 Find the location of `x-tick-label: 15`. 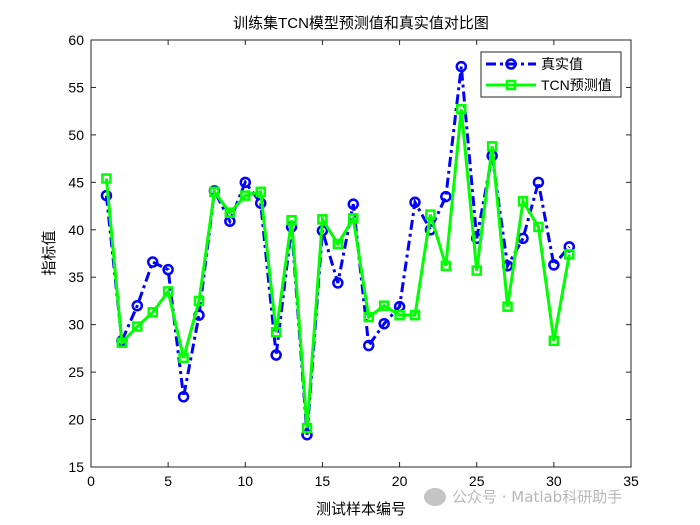

x-tick-label: 15 is located at coordinates (323, 481).